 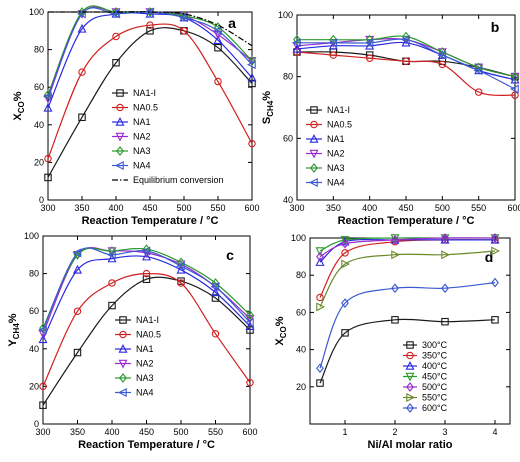 What do you see at coordinates (14, 329) in the screenshot?
I see `y-axis-label: YCH4%` at bounding box center [14, 329].